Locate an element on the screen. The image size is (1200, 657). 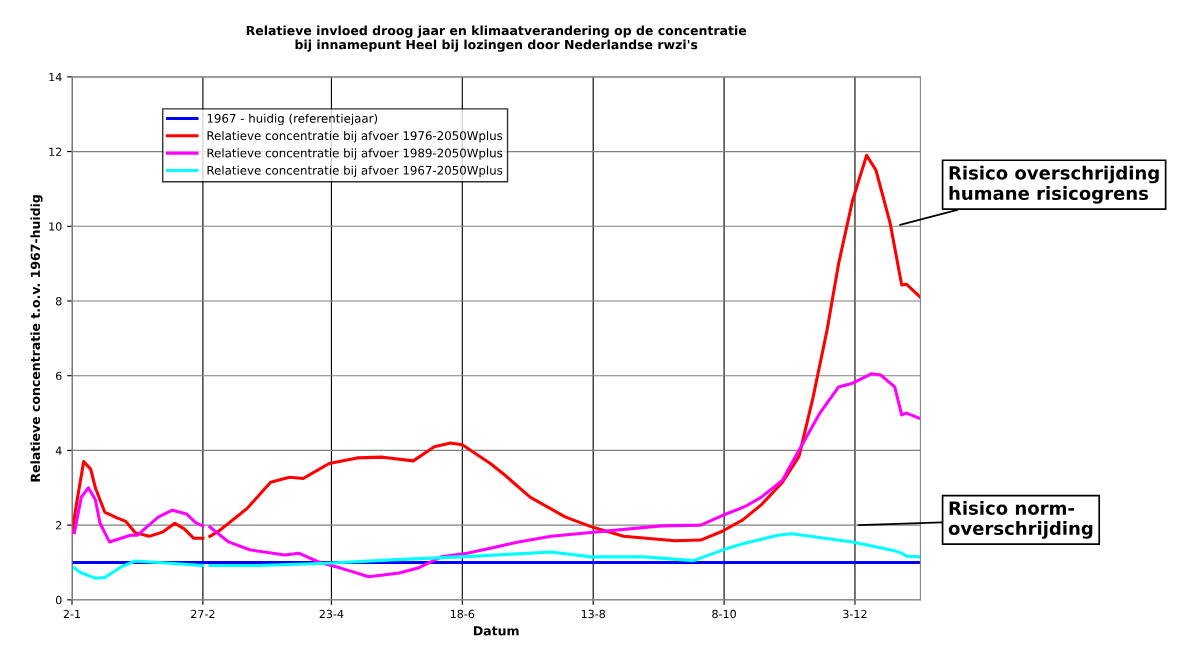
x-tick-label: 2-1 is located at coordinates (72, 614).